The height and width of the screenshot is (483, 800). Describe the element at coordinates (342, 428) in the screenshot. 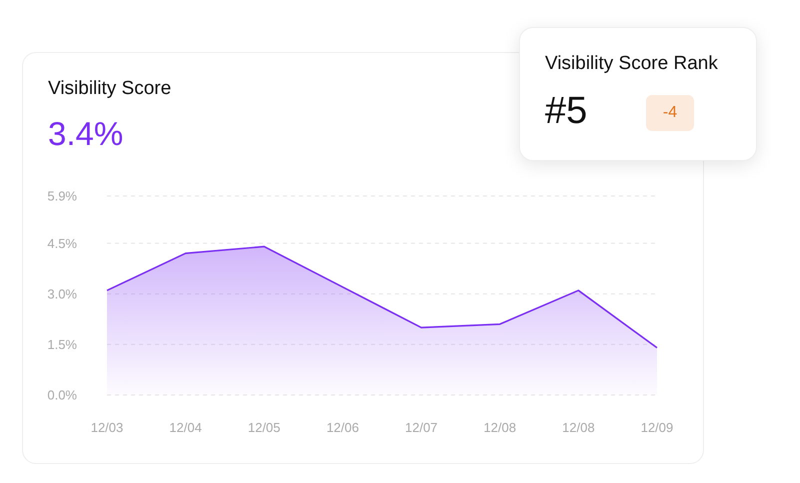

I see `x-tick-label: 12/06` at that location.